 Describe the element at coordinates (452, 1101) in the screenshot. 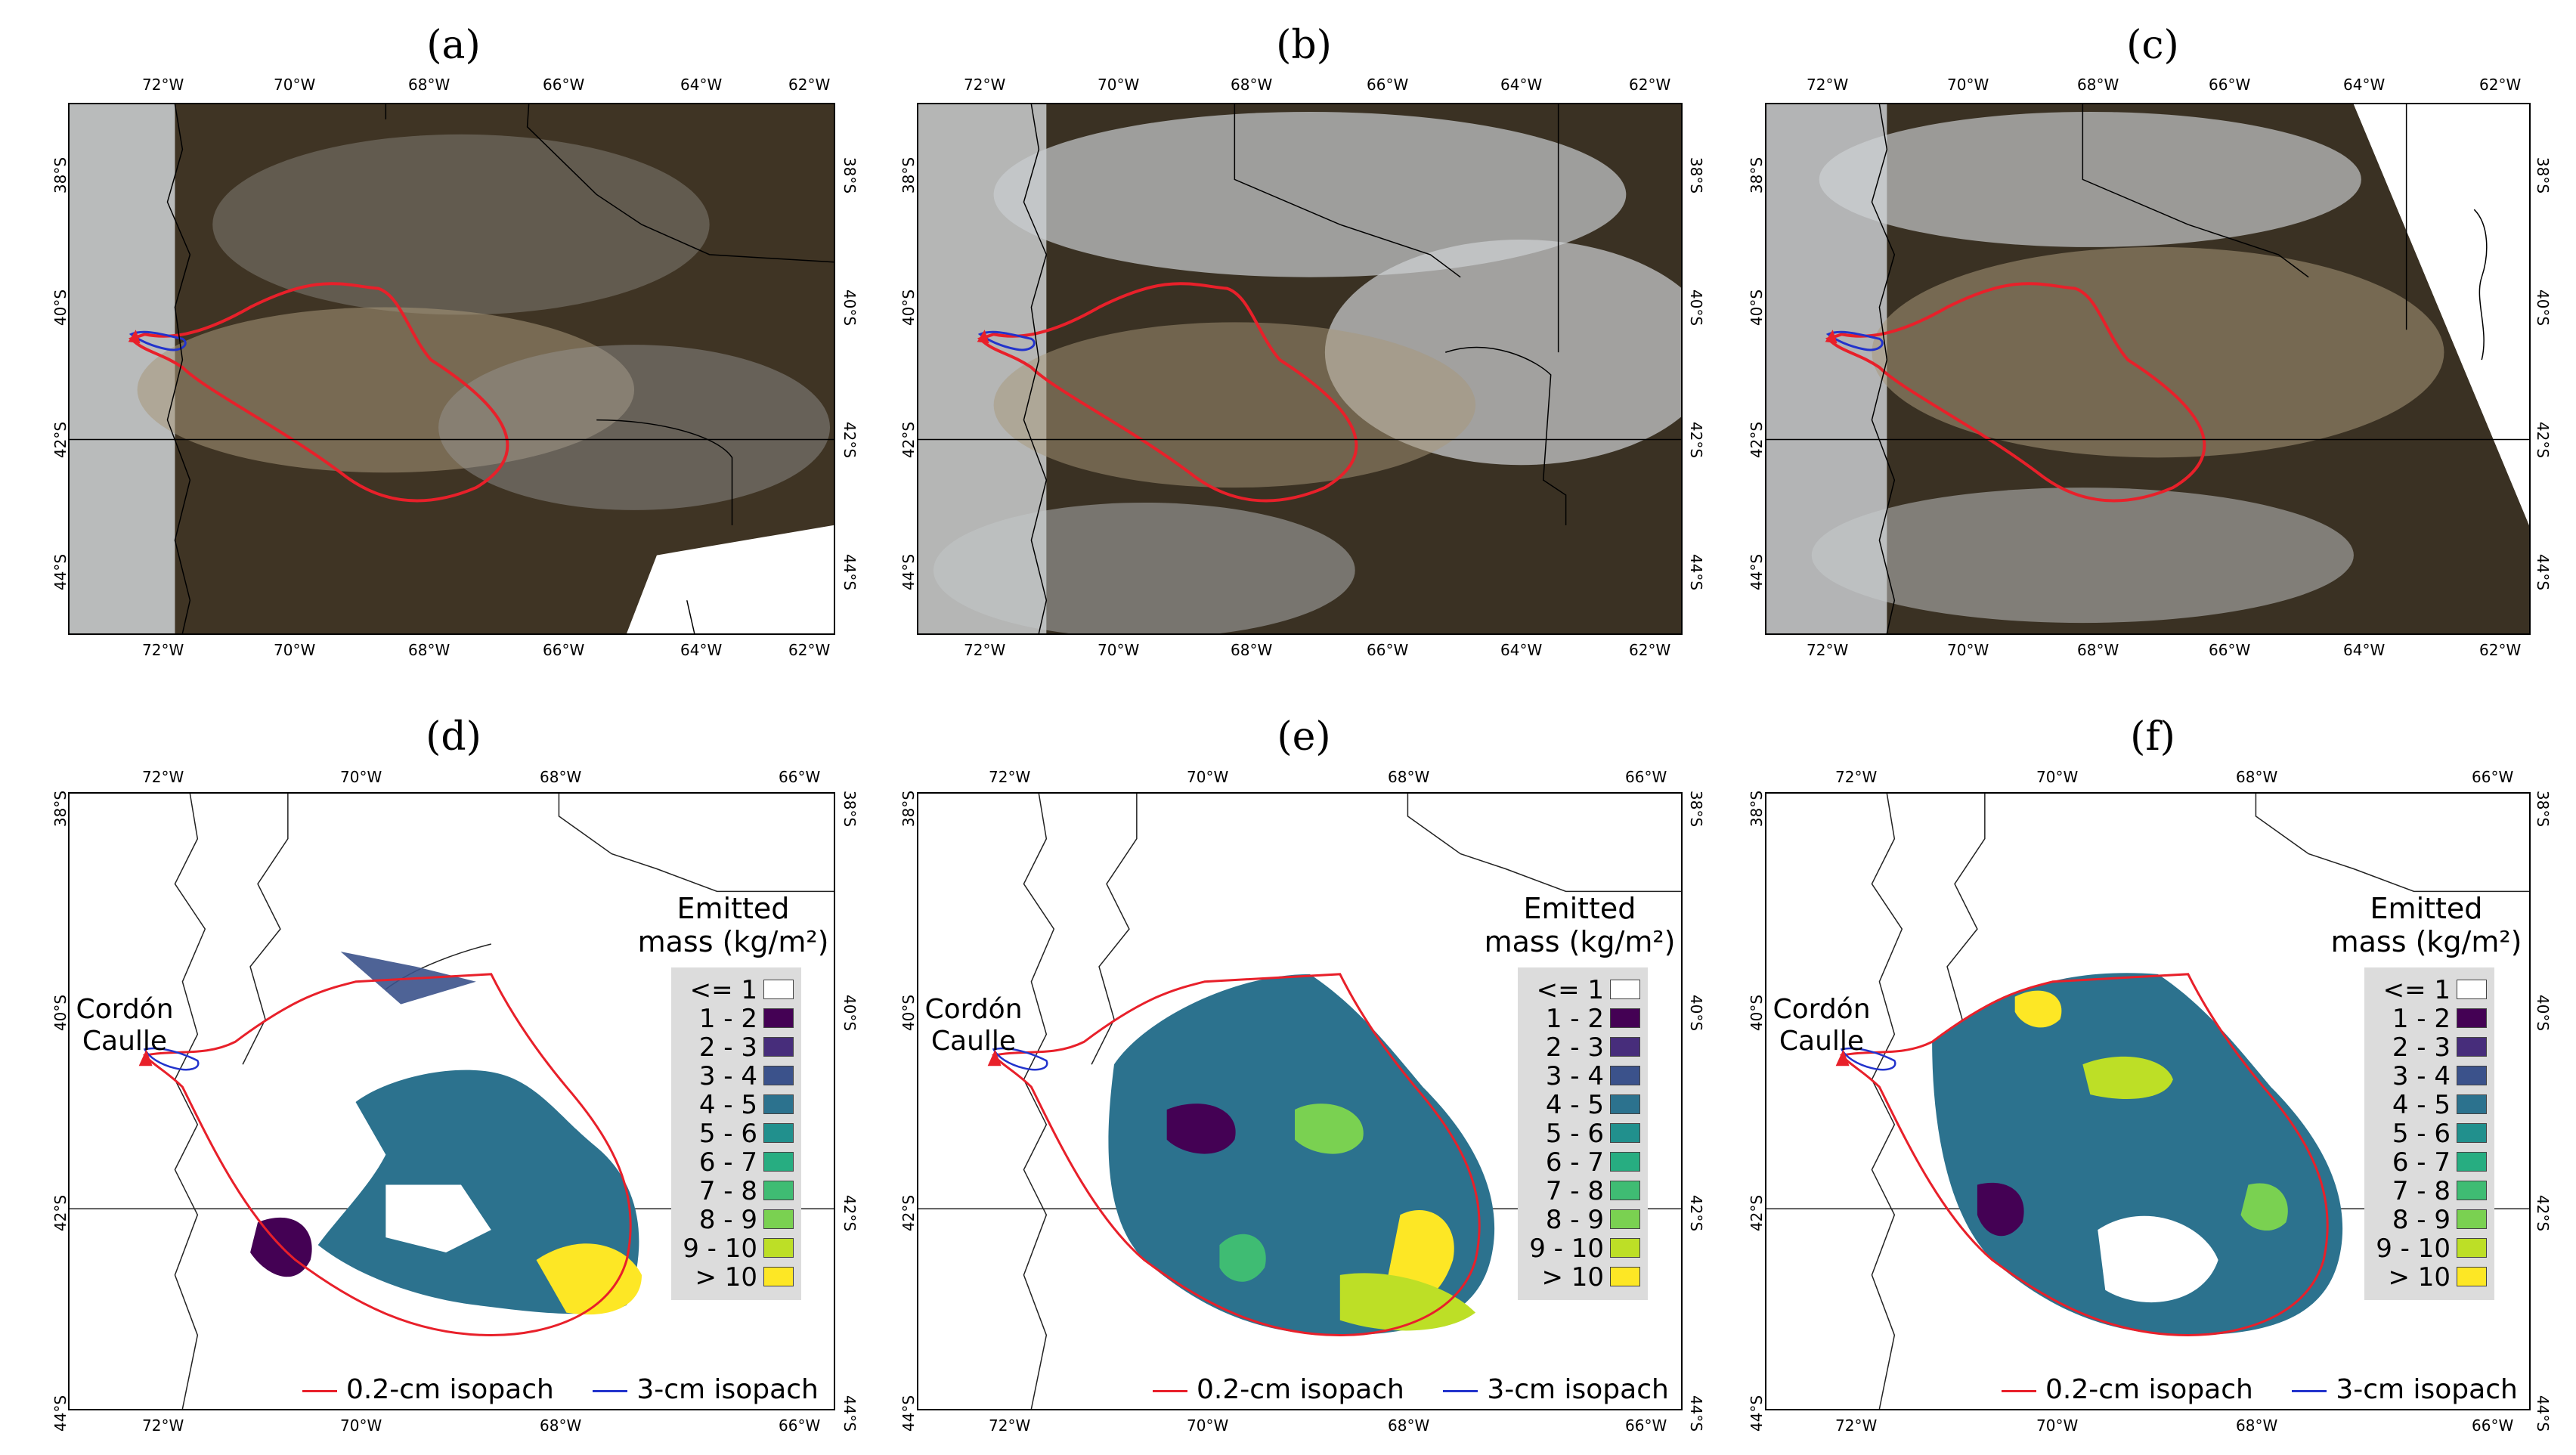

I see `map-drawing-d` at that location.